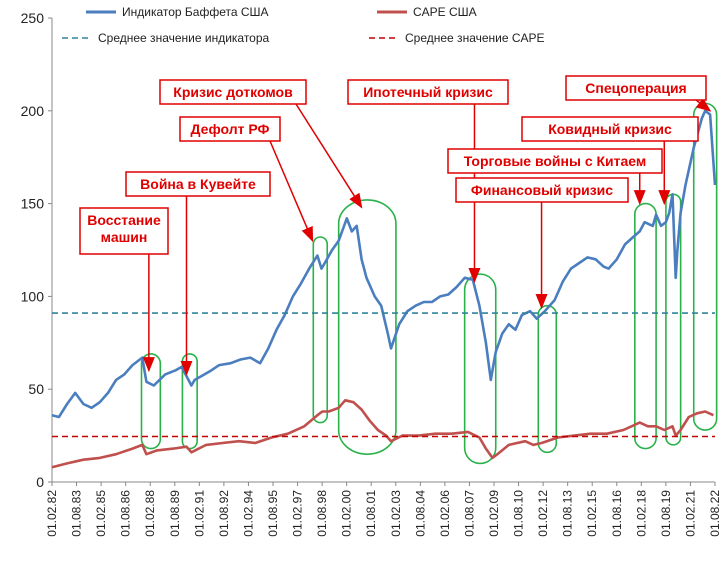 Image resolution: width=723 pixels, height=581 pixels. Describe the element at coordinates (33, 18) in the screenshot. I see `y-tick-label: 250` at that location.